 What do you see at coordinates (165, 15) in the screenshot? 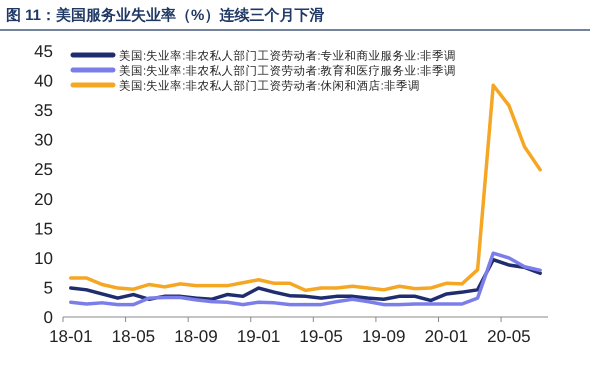
I see `title: 图 11：美国服务业失业率（%）连续三个月下滑` at bounding box center [165, 15].